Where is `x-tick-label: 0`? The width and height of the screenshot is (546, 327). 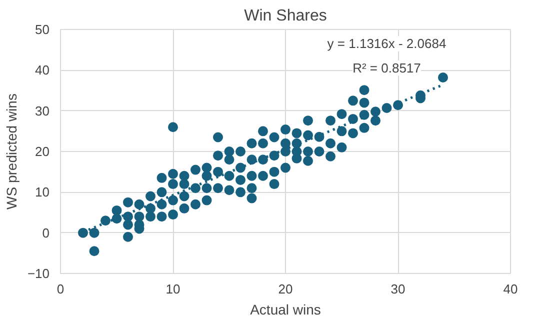
x-tick-label: 0 is located at coordinates (60, 289).